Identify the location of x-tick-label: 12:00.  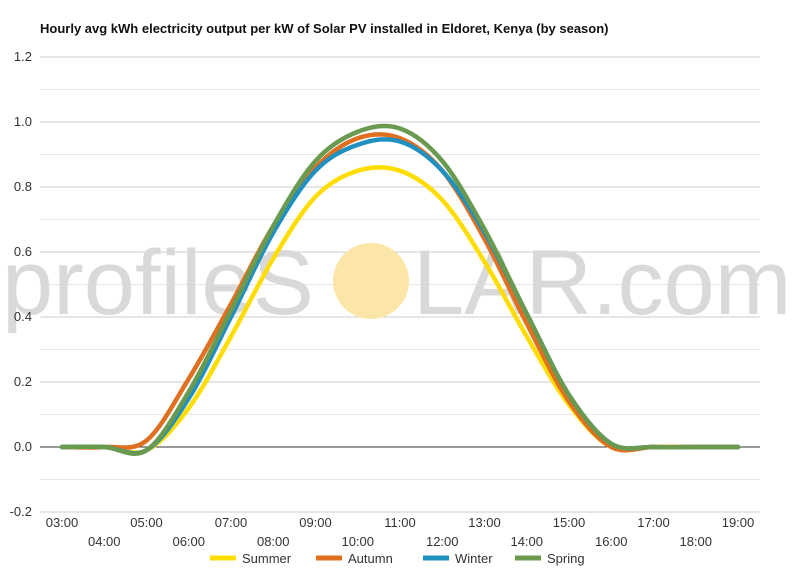
(442, 541).